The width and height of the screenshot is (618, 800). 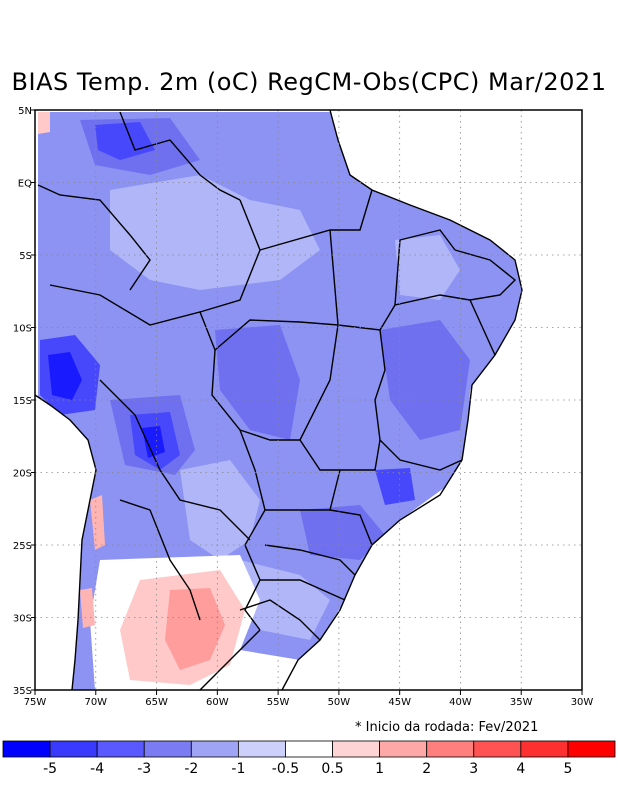 I want to click on lat-tick-label: 35S, so click(x=22, y=691).